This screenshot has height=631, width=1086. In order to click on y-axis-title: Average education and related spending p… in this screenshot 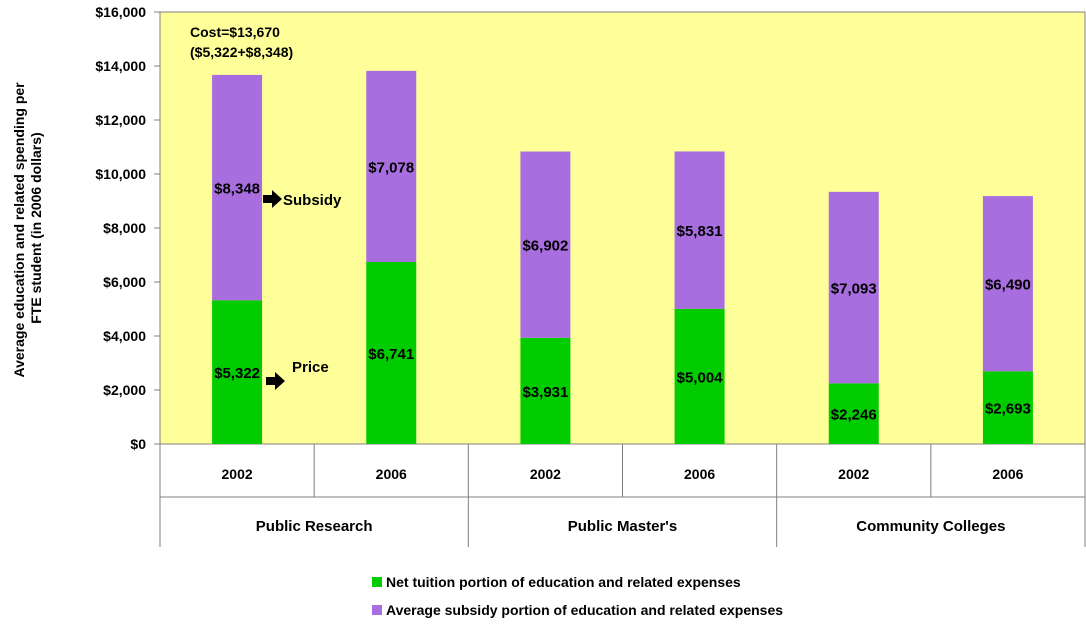, I will do `click(27, 228)`.